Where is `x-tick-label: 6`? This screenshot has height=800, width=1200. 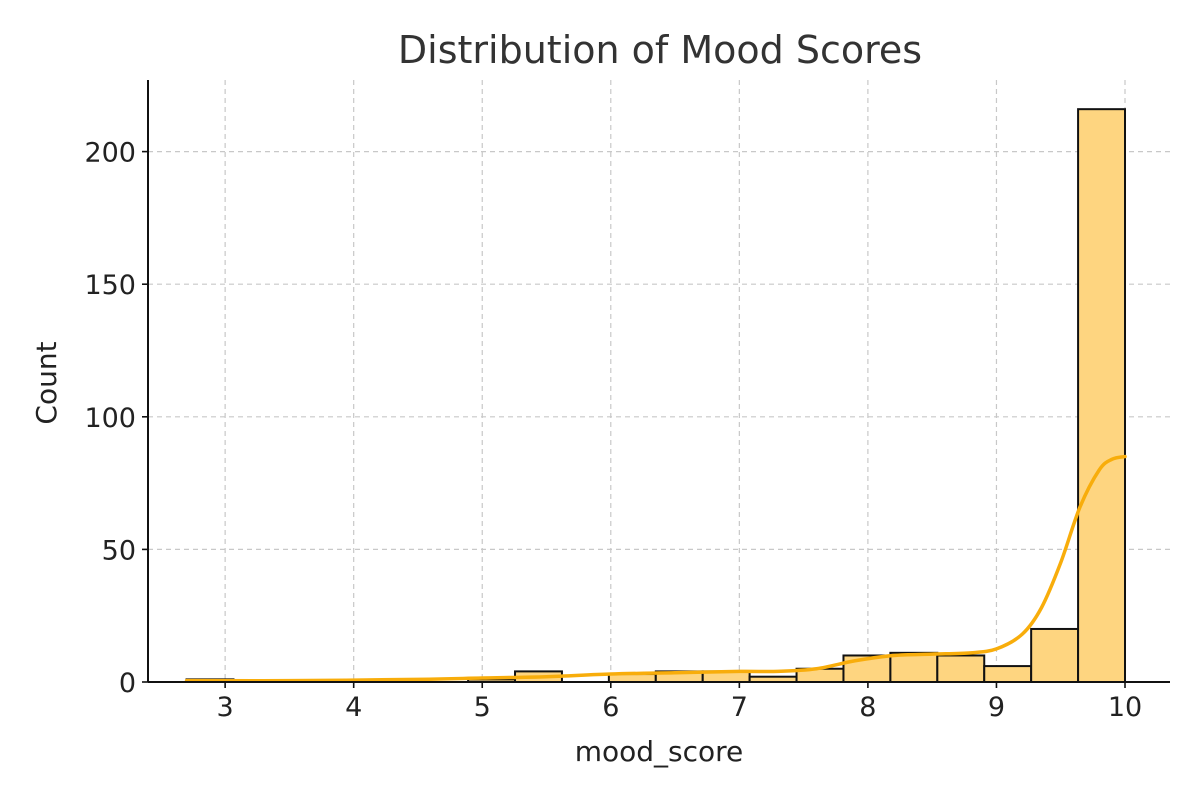 x-tick-label: 6 is located at coordinates (610, 707).